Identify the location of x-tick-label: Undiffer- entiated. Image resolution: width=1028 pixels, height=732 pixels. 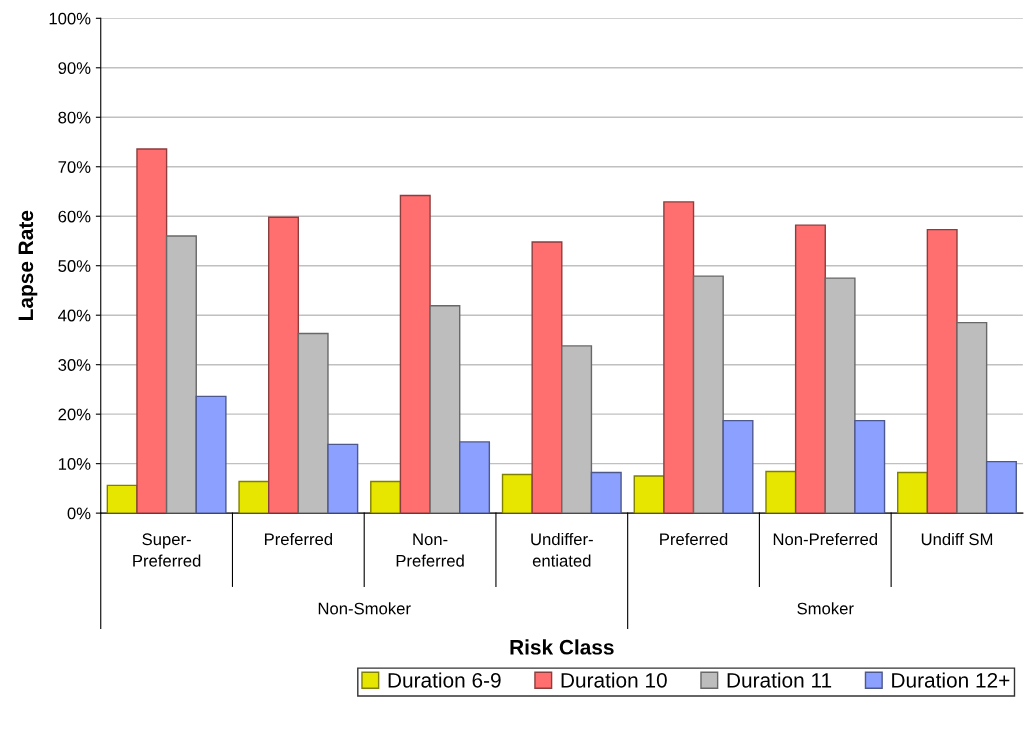
(562, 549).